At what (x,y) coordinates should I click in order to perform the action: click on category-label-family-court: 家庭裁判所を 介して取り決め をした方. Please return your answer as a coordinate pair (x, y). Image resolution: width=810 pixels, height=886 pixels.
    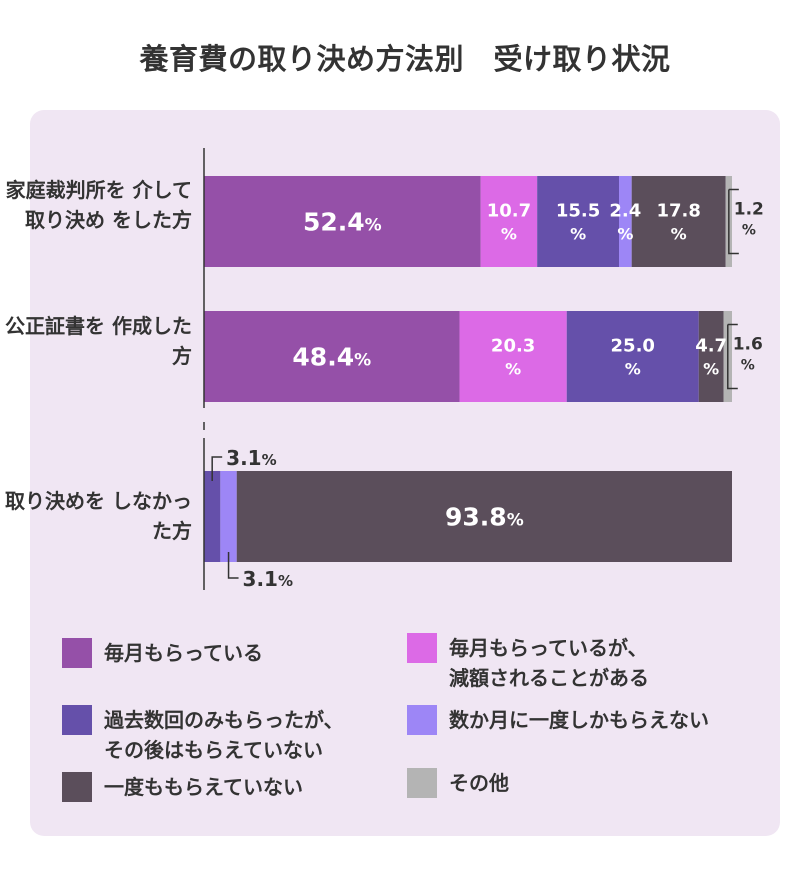
    Looking at the image, I should click on (98, 205).